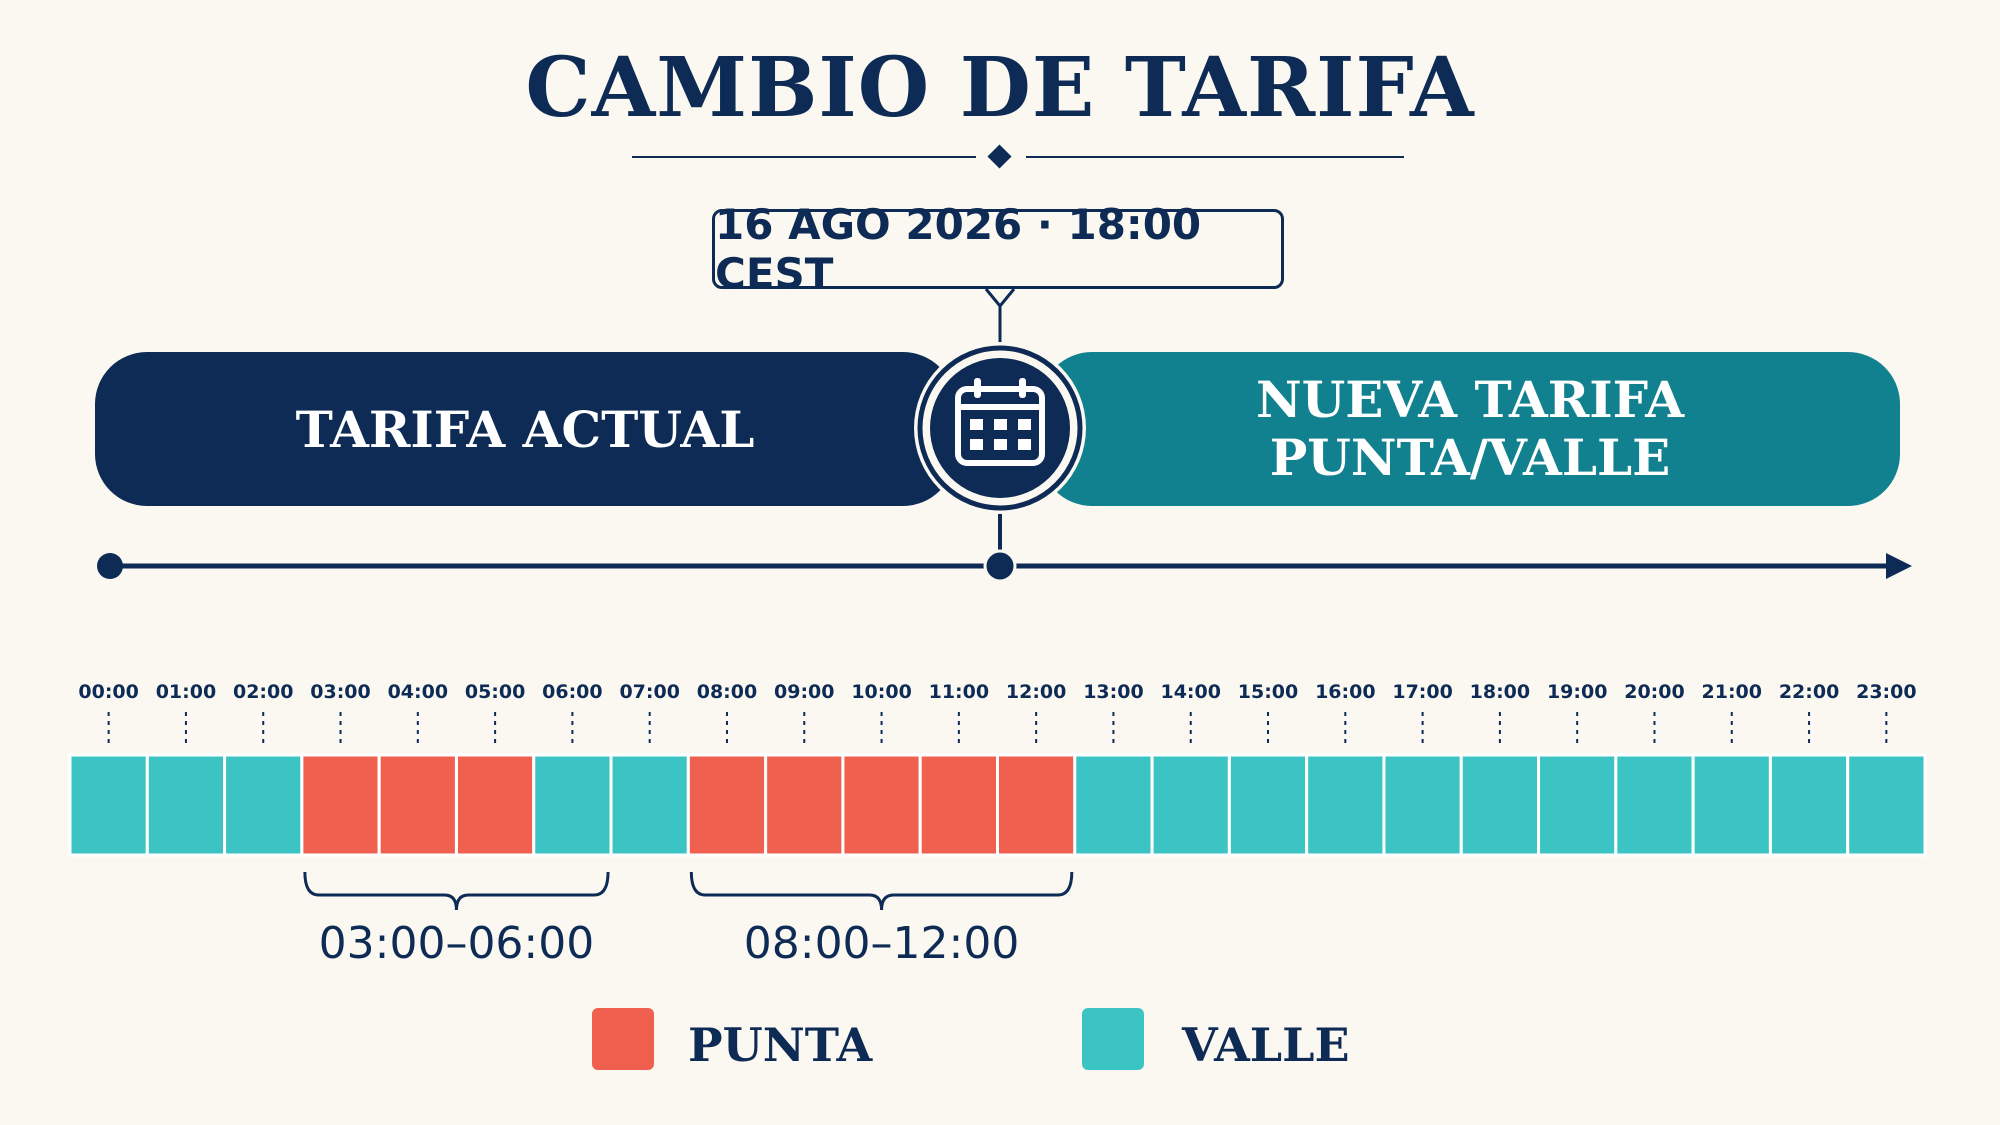 This screenshot has width=2000, height=1125. I want to click on hour-label: 03:00, so click(340, 692).